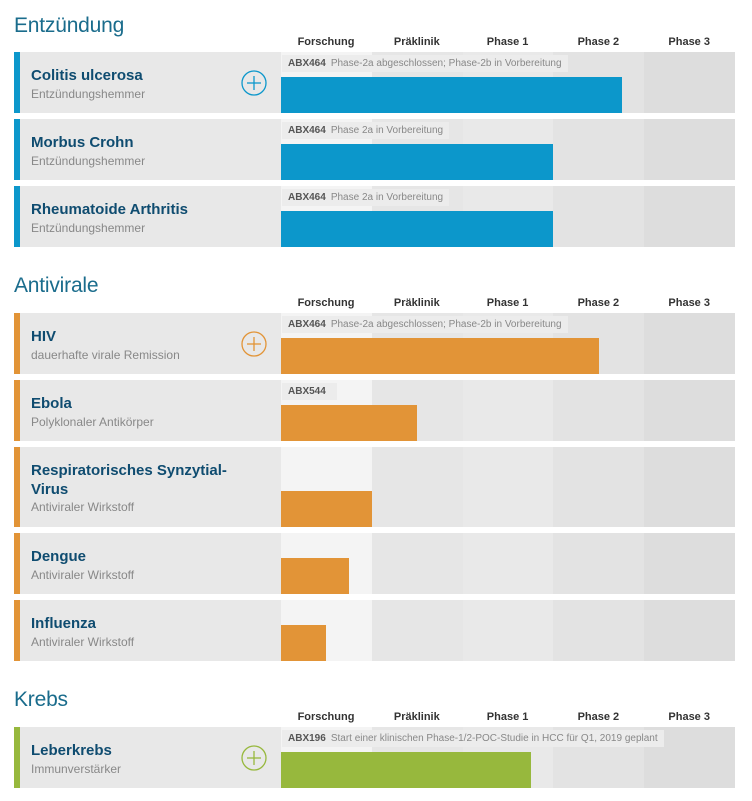 Image resolution: width=752 pixels, height=801 pixels. I want to click on indication-name: Leberkrebs, so click(71, 750).